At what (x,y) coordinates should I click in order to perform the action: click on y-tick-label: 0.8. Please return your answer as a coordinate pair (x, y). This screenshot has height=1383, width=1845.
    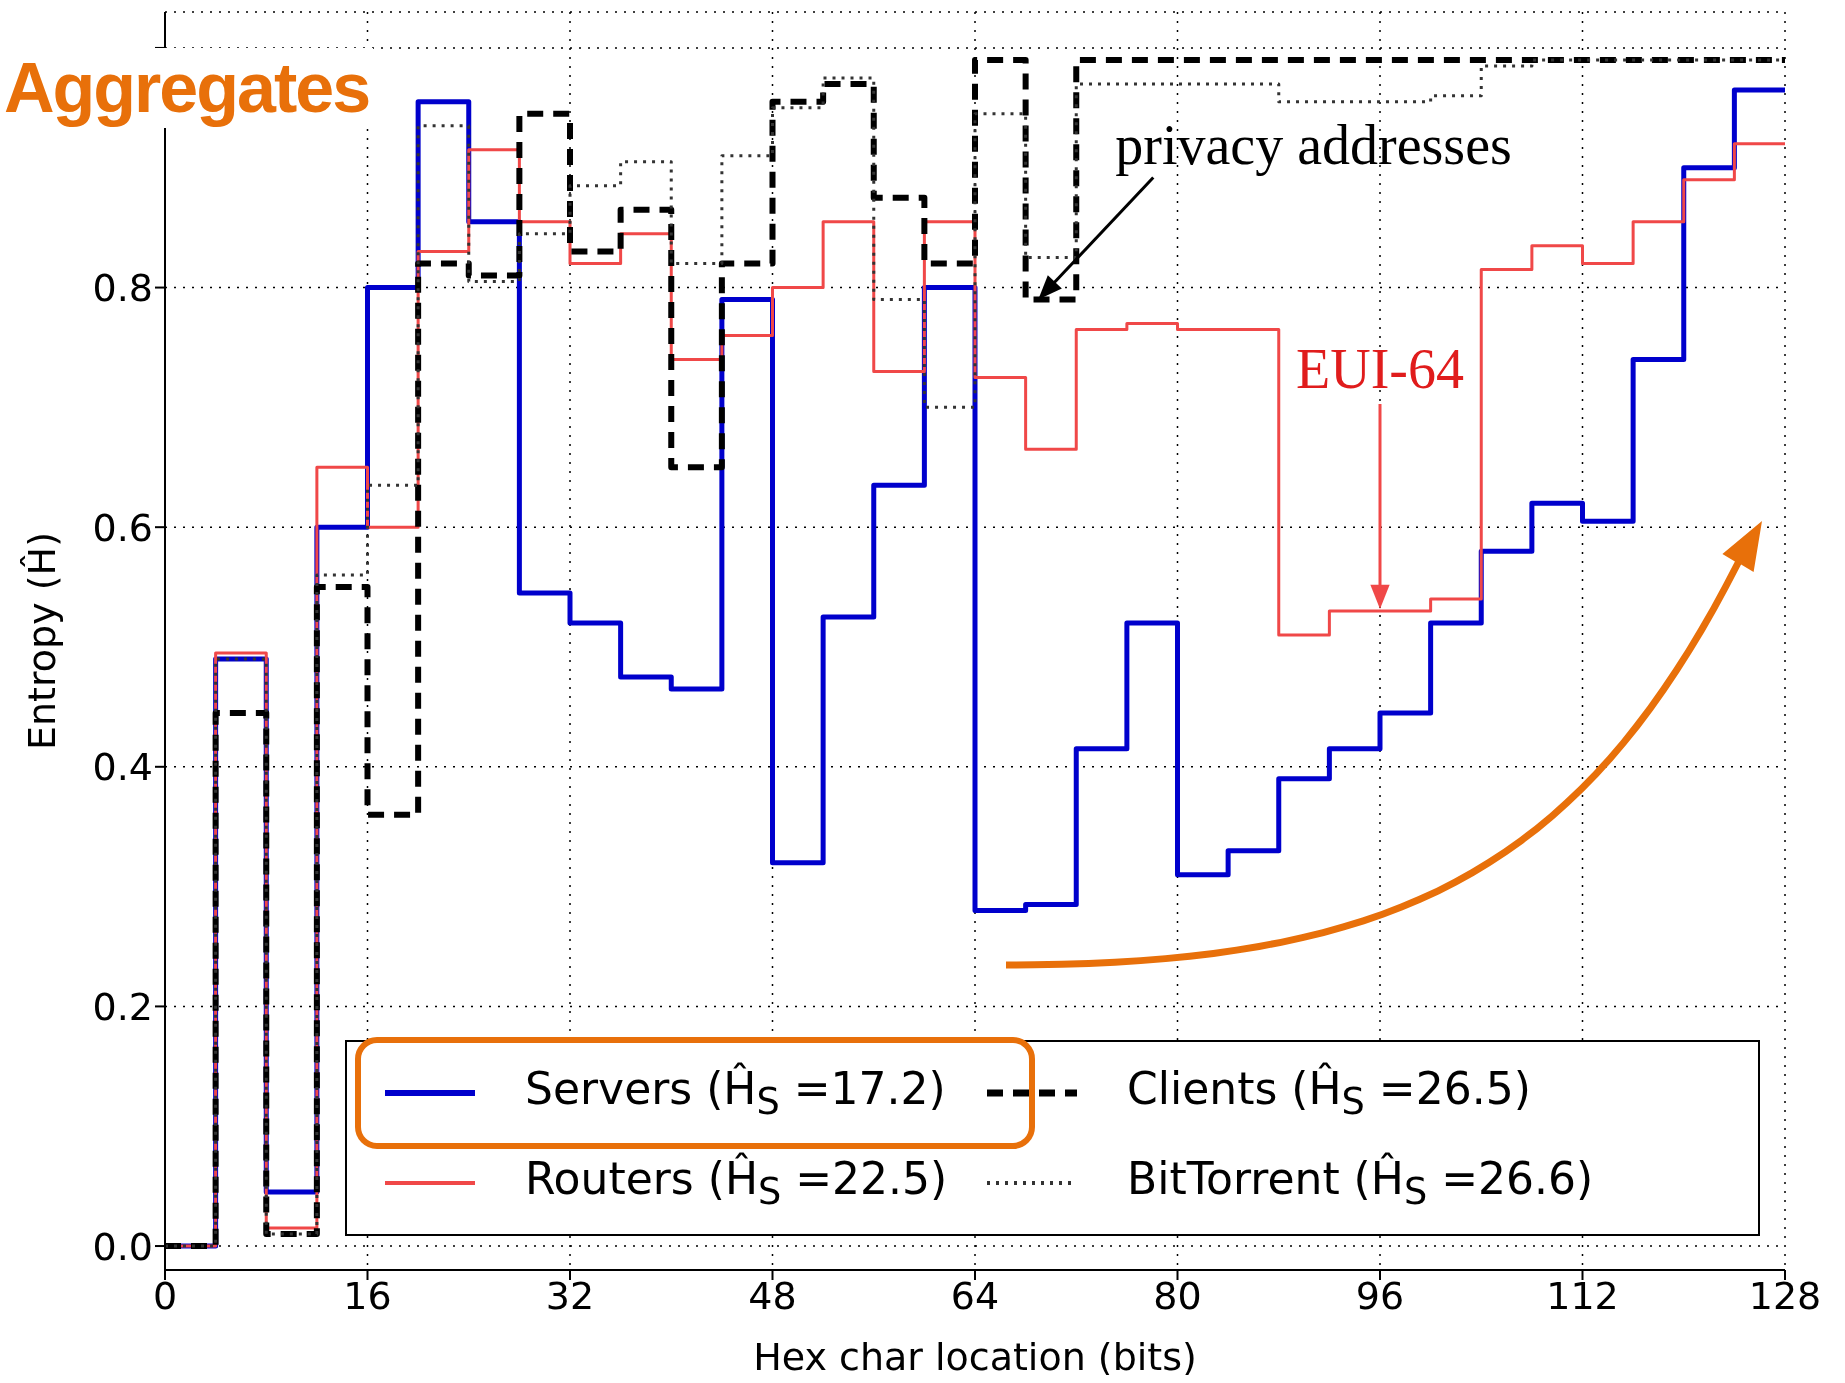
    Looking at the image, I should click on (122, 288).